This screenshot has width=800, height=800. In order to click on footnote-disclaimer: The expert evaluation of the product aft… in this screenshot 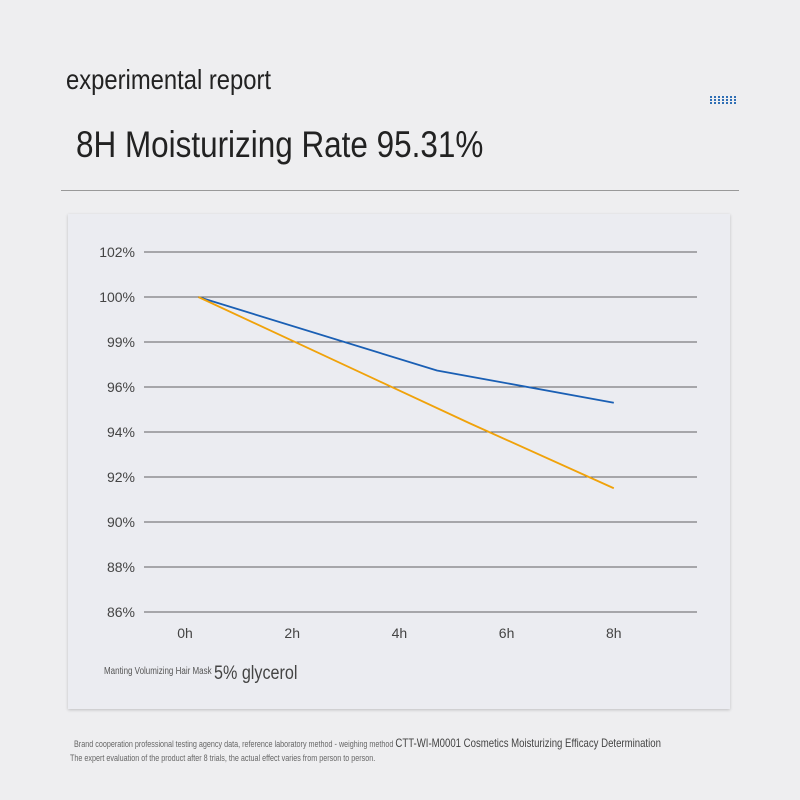, I will do `click(223, 758)`.